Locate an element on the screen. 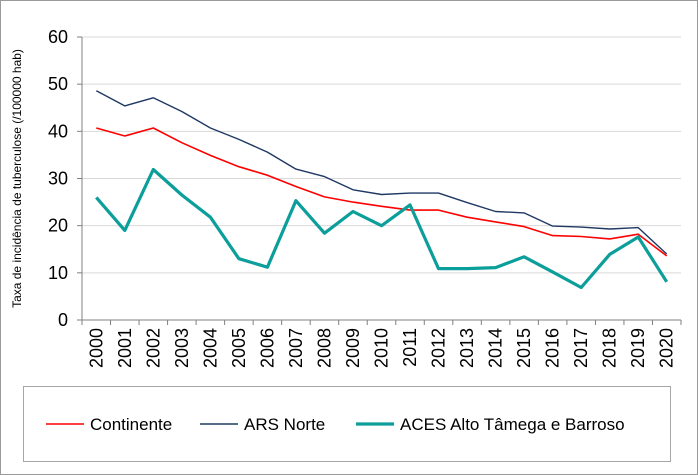 This screenshot has width=698, height=475. x-tick-label: 2003 is located at coordinates (182, 348).